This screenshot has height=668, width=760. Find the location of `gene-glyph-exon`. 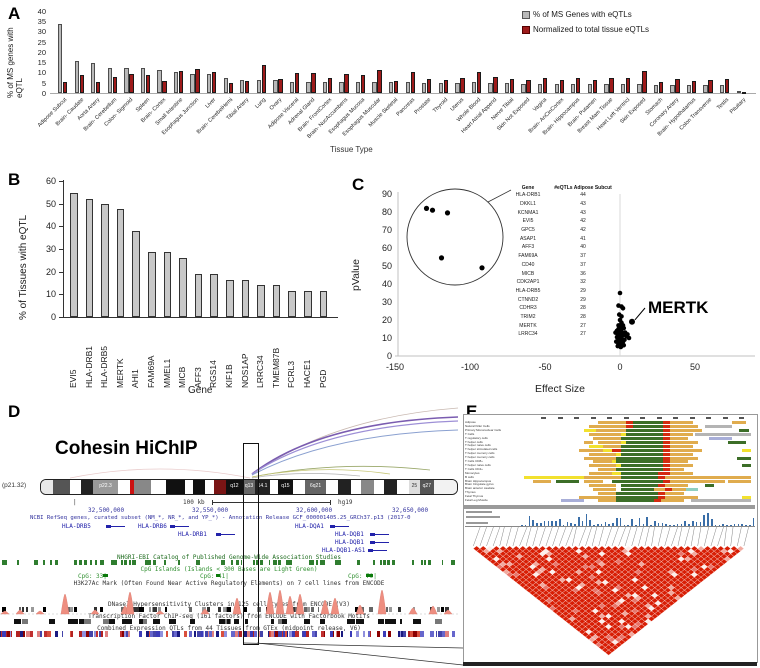

gene-glyph-exon is located at coordinates (332, 526).